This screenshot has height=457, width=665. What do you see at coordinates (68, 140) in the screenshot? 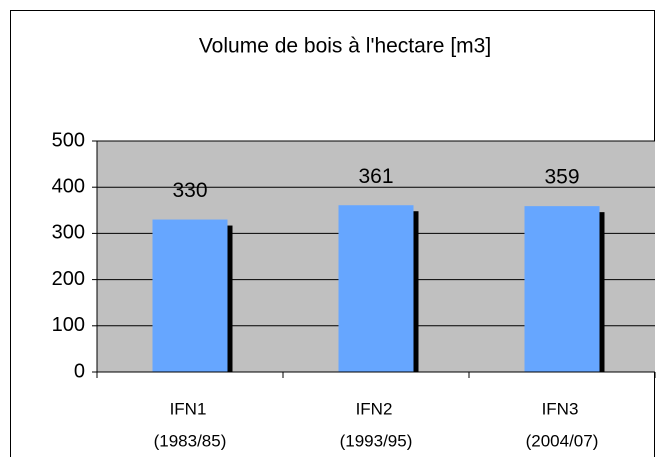
I see `y-tick-label: 500` at bounding box center [68, 140].